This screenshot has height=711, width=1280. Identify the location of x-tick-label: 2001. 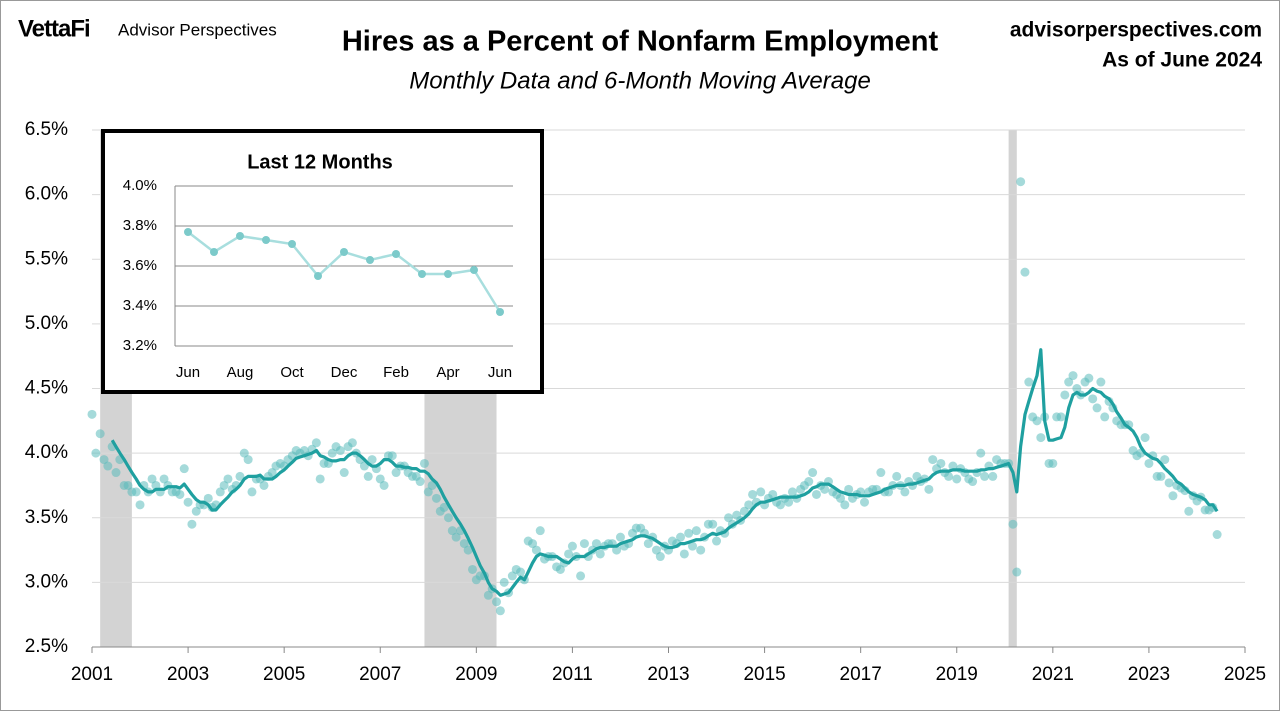
(92, 674).